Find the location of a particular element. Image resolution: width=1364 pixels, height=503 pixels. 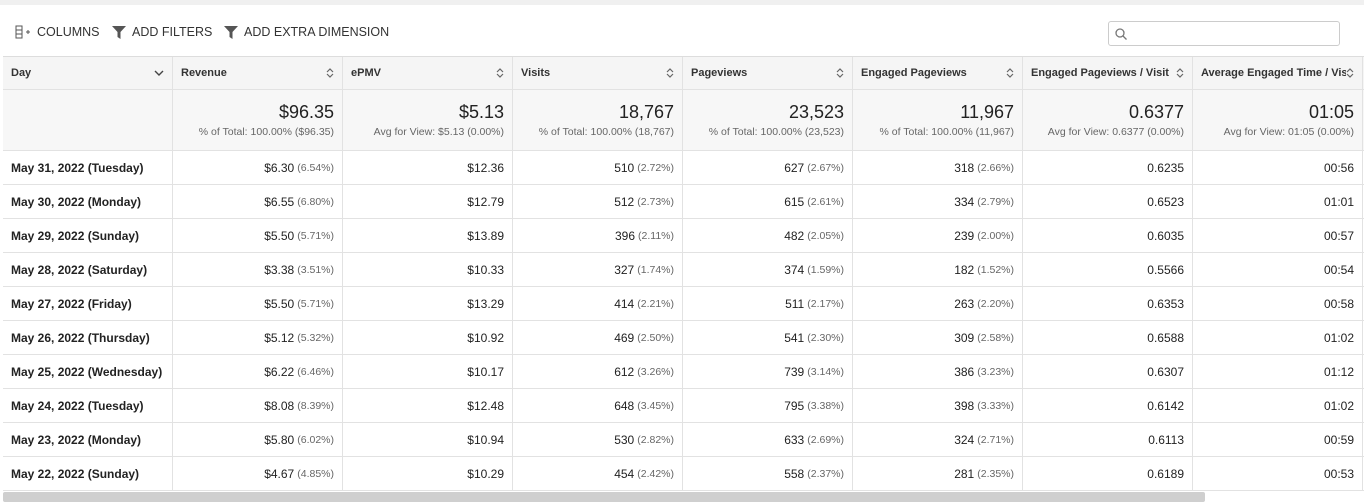

metric-value: 739 is located at coordinates (794, 371).